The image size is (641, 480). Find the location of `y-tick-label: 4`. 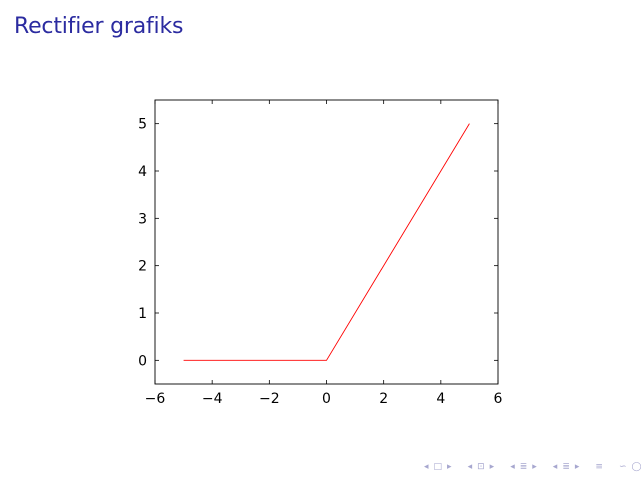

y-tick-label: 4 is located at coordinates (142, 172).